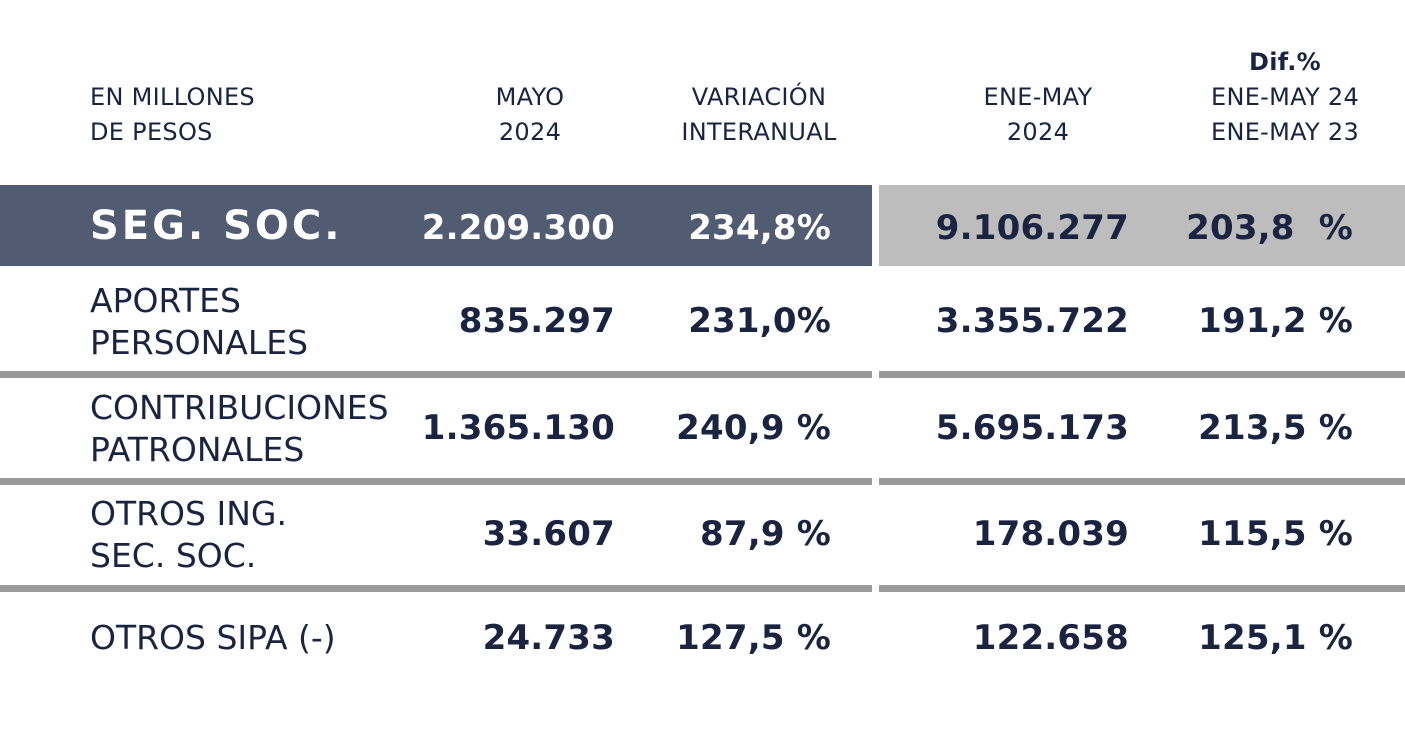 Image resolution: width=1405 pixels, height=745 pixels. What do you see at coordinates (548, 534) in the screenshot?
I see `row-otros-ing-mayo: 33.607` at bounding box center [548, 534].